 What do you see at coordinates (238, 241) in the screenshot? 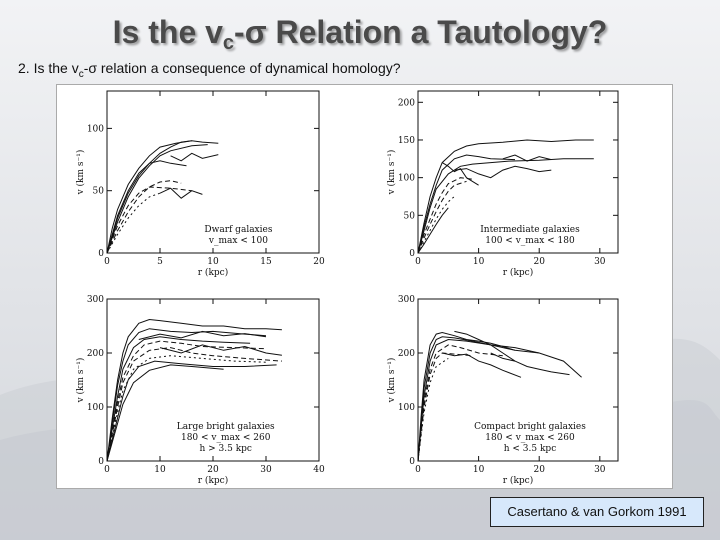
I see `panel-annotation: v_max < 100` at bounding box center [238, 241].